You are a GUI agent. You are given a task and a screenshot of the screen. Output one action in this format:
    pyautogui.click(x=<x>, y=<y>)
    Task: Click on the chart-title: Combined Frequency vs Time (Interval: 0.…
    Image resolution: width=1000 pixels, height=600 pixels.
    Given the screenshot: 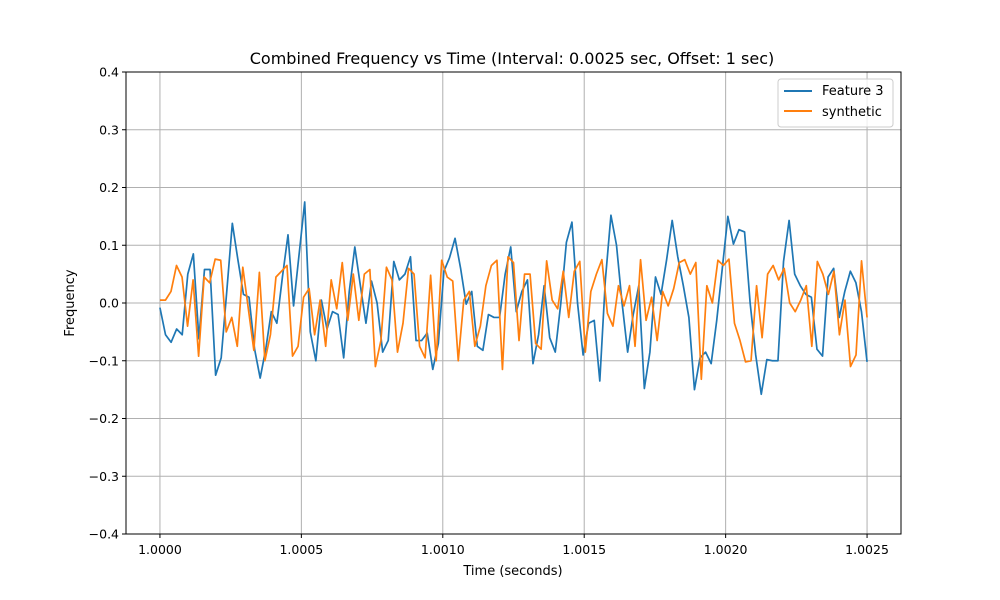 What is the action you would take?
    pyautogui.click(x=512, y=58)
    